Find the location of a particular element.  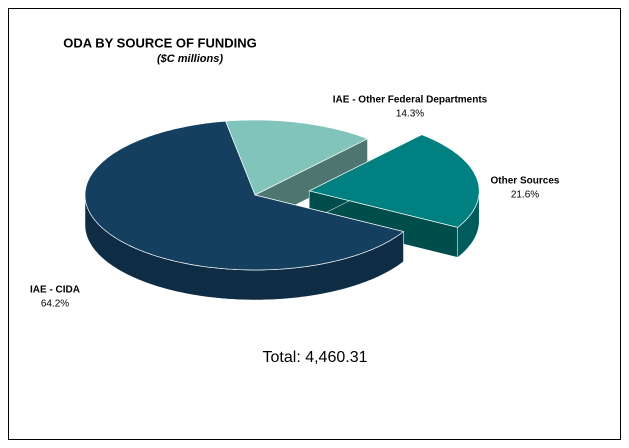

total-annotation: Total: 4,460.31 is located at coordinates (315, 357).